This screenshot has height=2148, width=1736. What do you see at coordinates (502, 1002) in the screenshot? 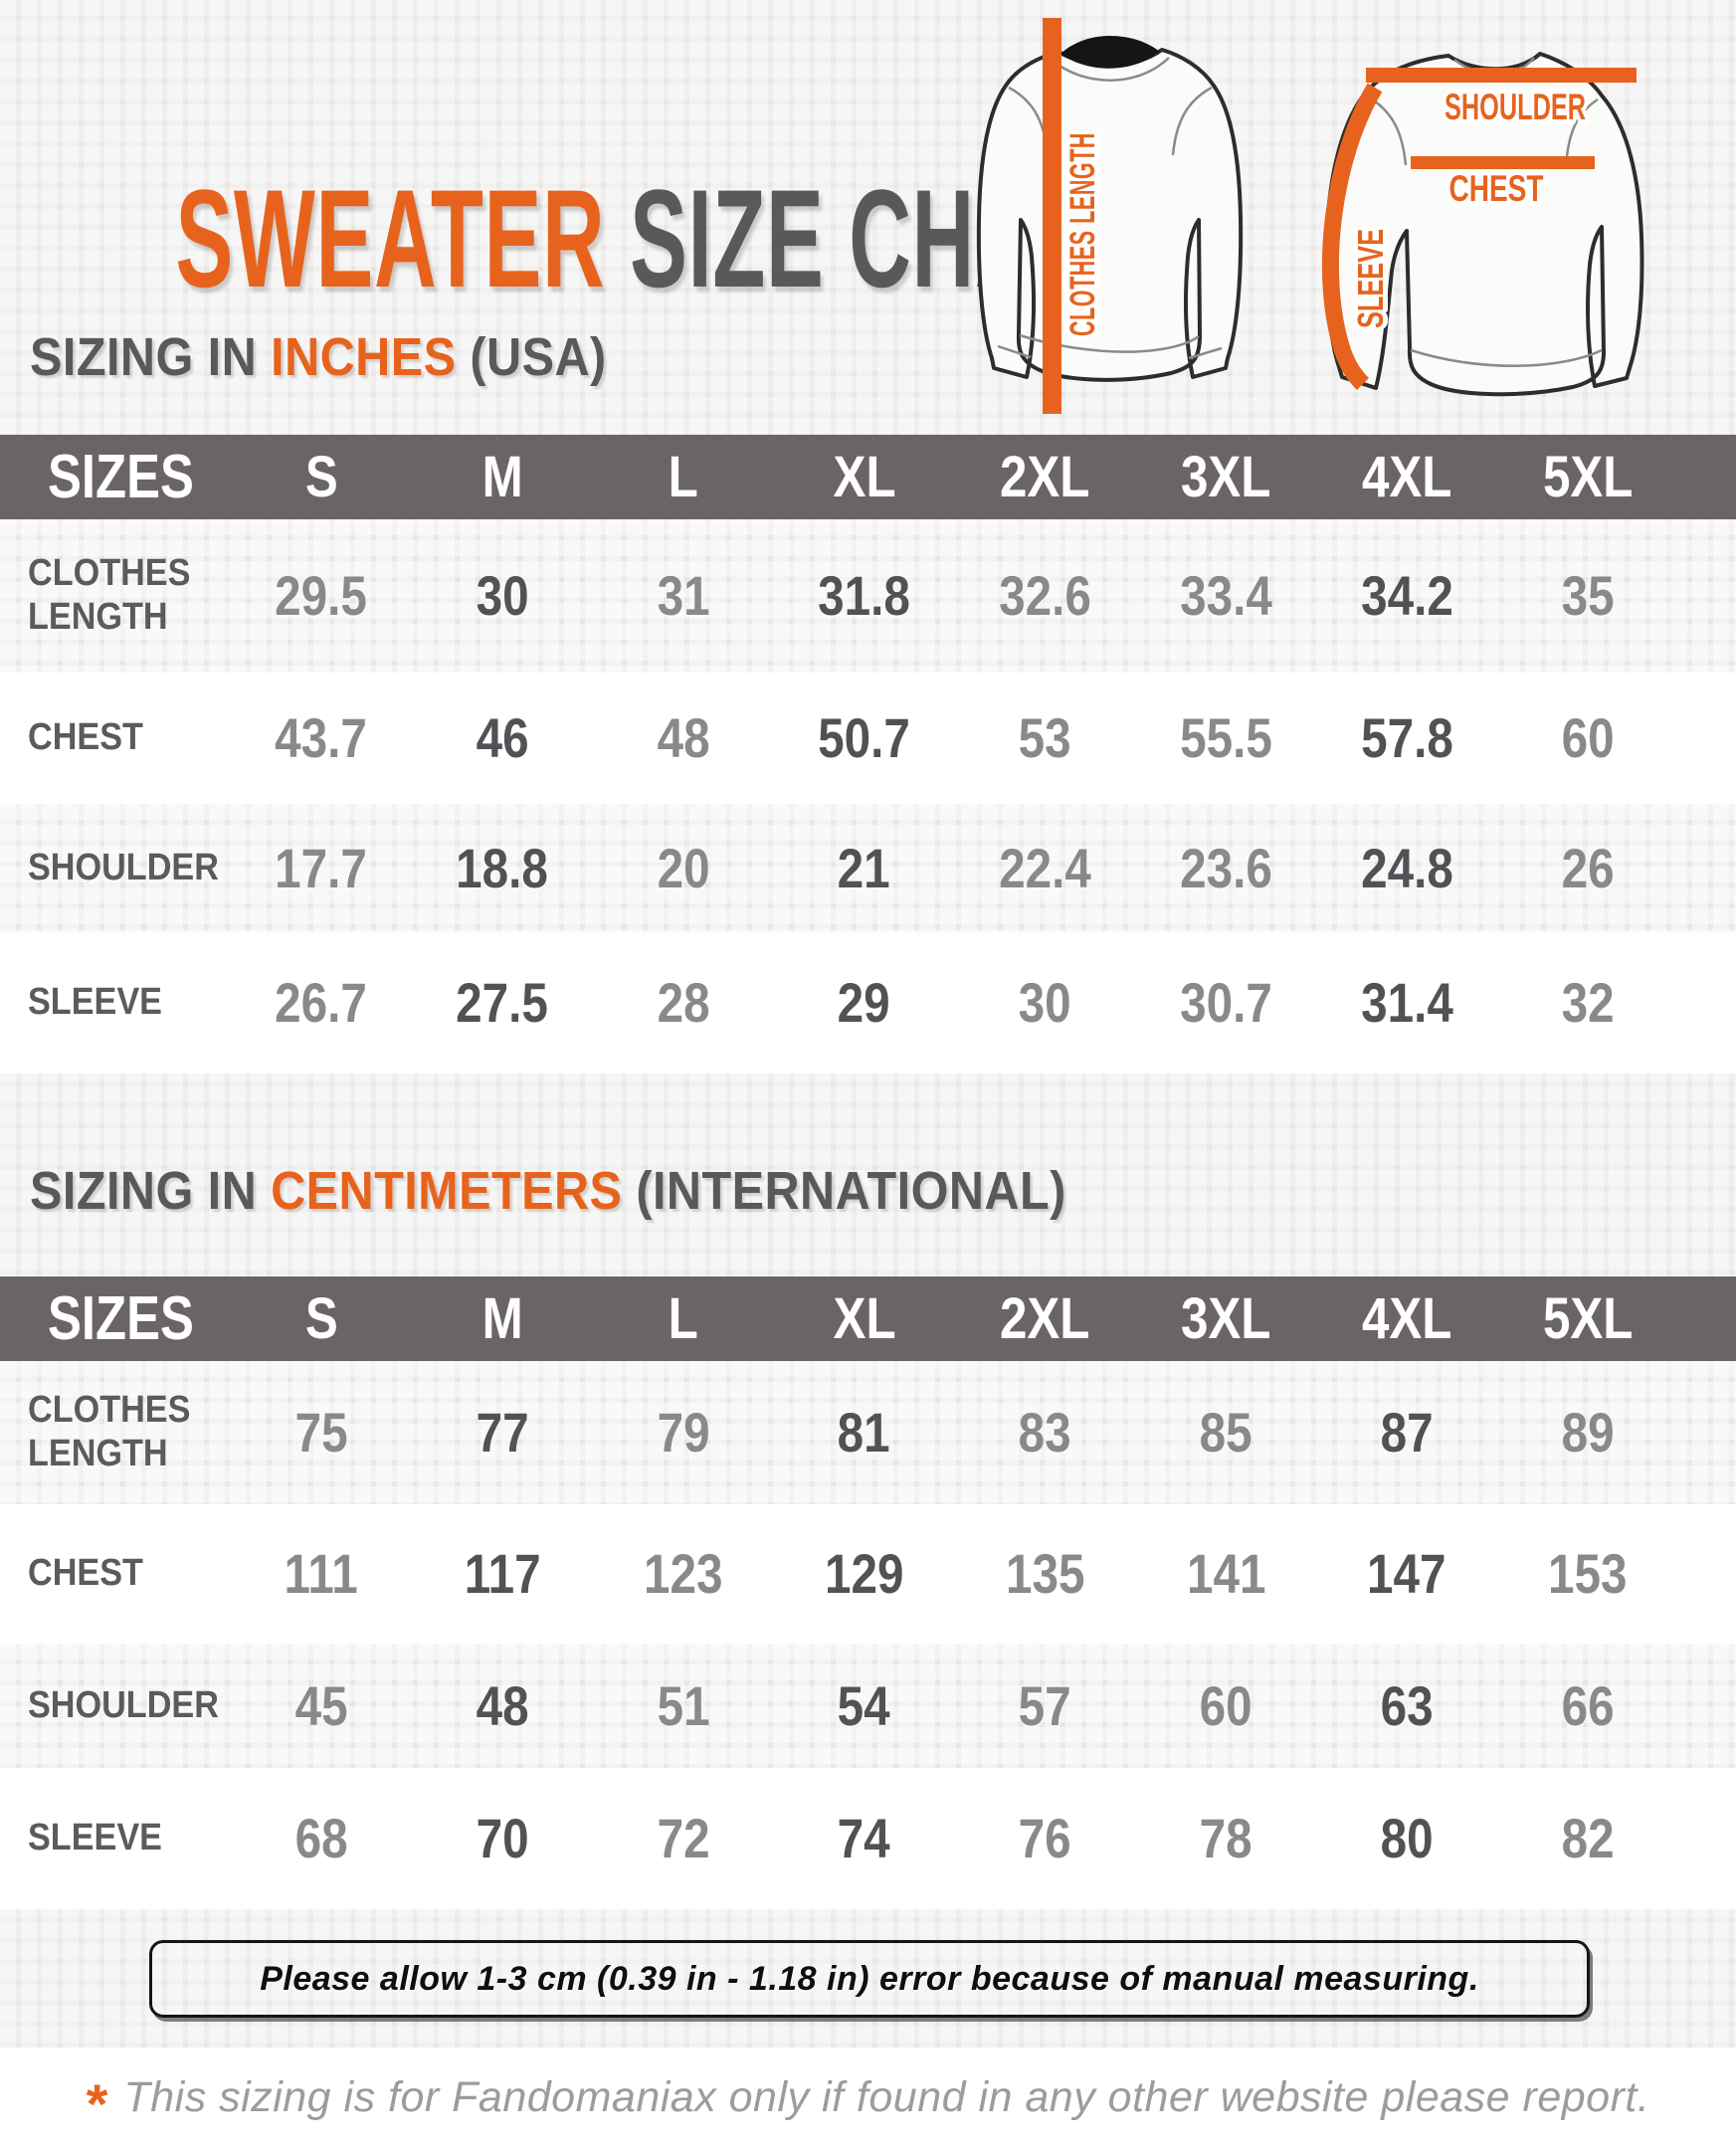
I see `size-value: 27.5` at bounding box center [502, 1002].